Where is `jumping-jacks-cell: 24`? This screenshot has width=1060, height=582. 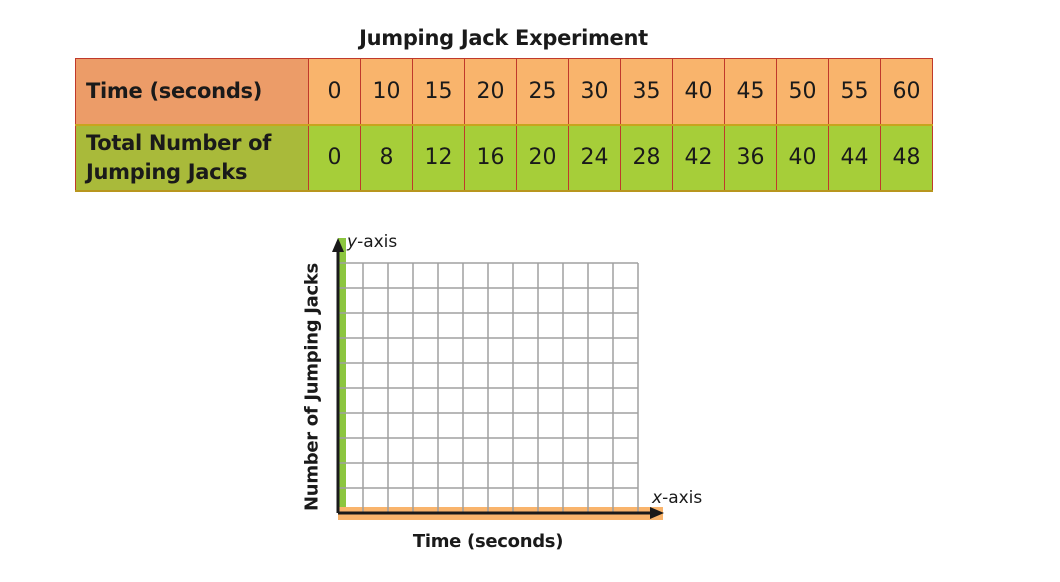
jumping-jacks-cell: 24 is located at coordinates (594, 157).